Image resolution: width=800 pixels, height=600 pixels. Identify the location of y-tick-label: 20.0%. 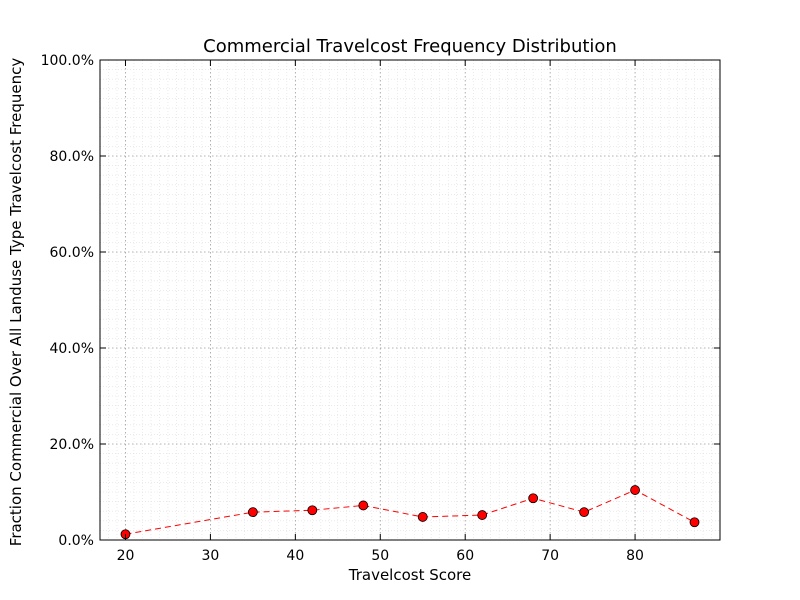
(72, 445).